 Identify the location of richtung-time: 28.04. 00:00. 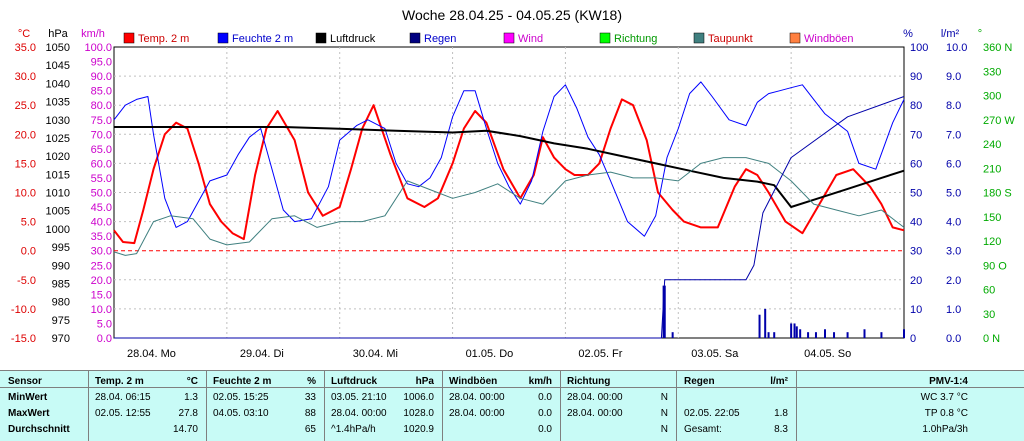
(595, 413).